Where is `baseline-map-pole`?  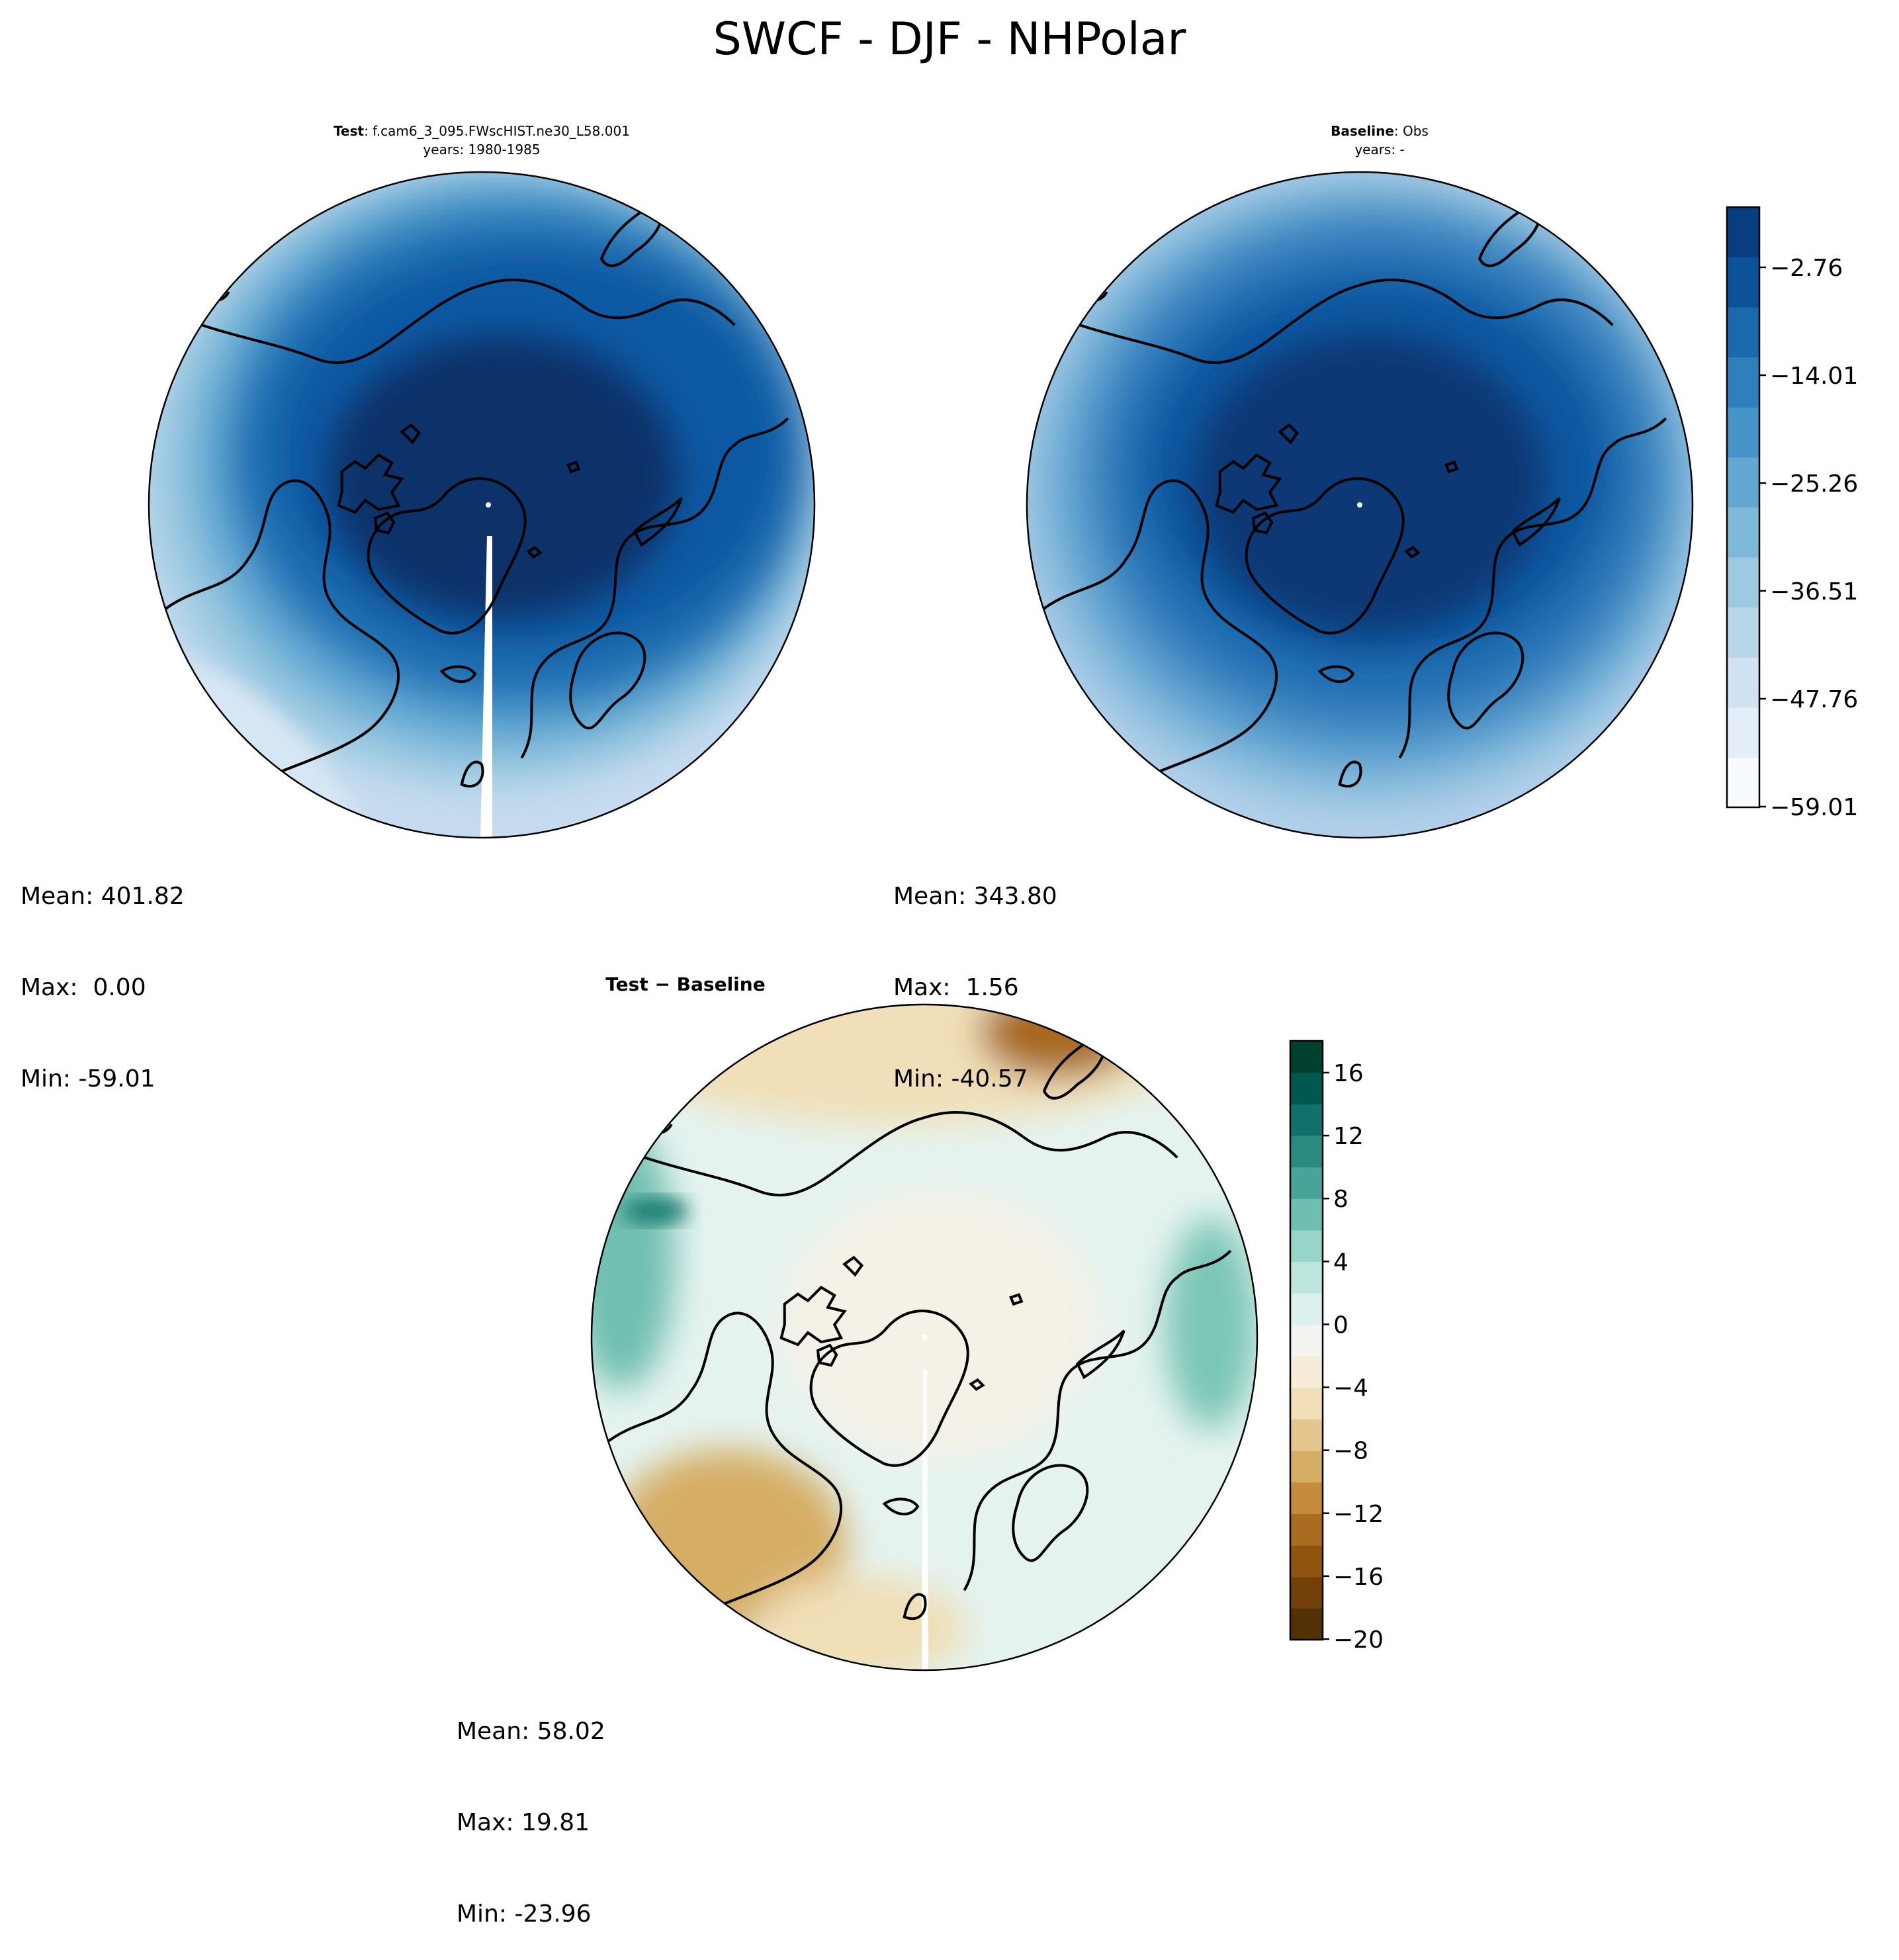
baseline-map-pole is located at coordinates (1359, 505).